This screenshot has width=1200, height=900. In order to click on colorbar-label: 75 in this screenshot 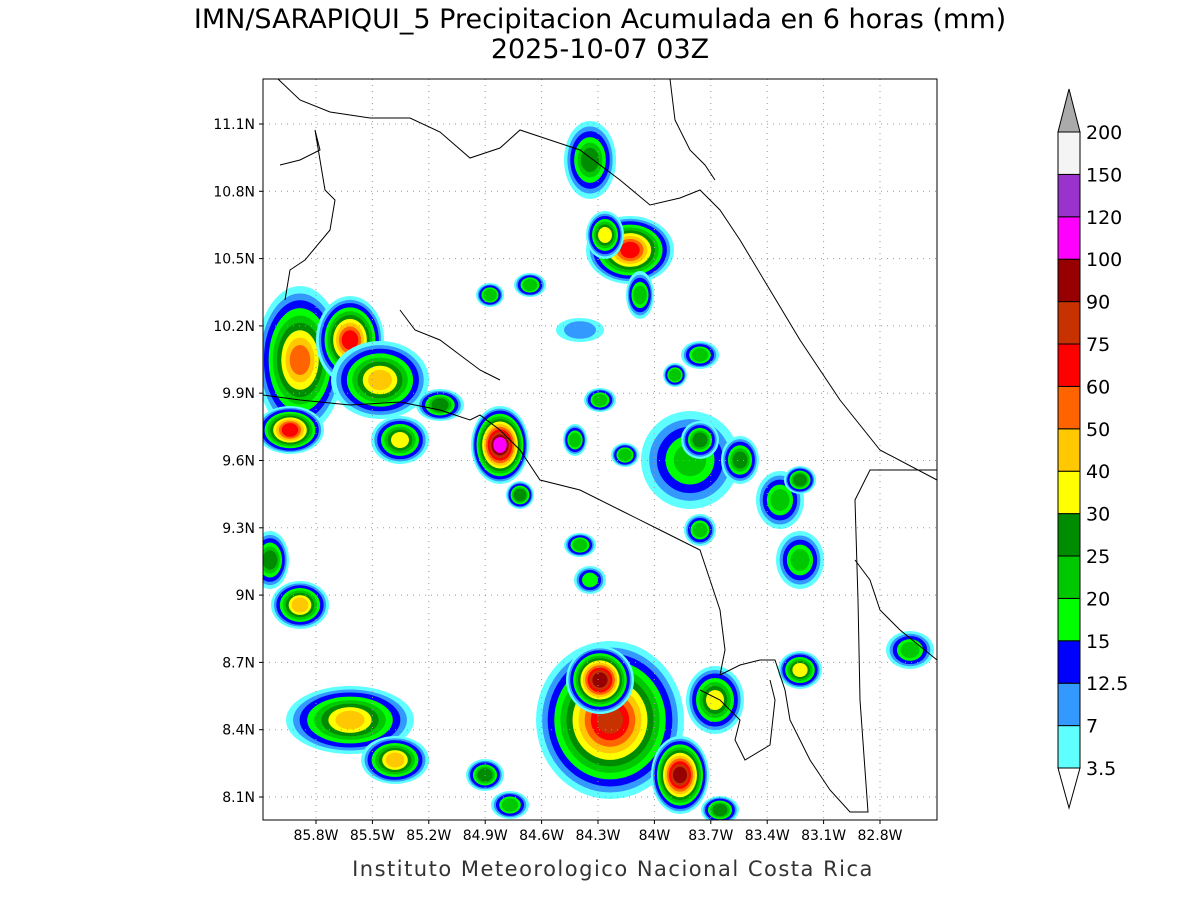, I will do `click(1098, 345)`.